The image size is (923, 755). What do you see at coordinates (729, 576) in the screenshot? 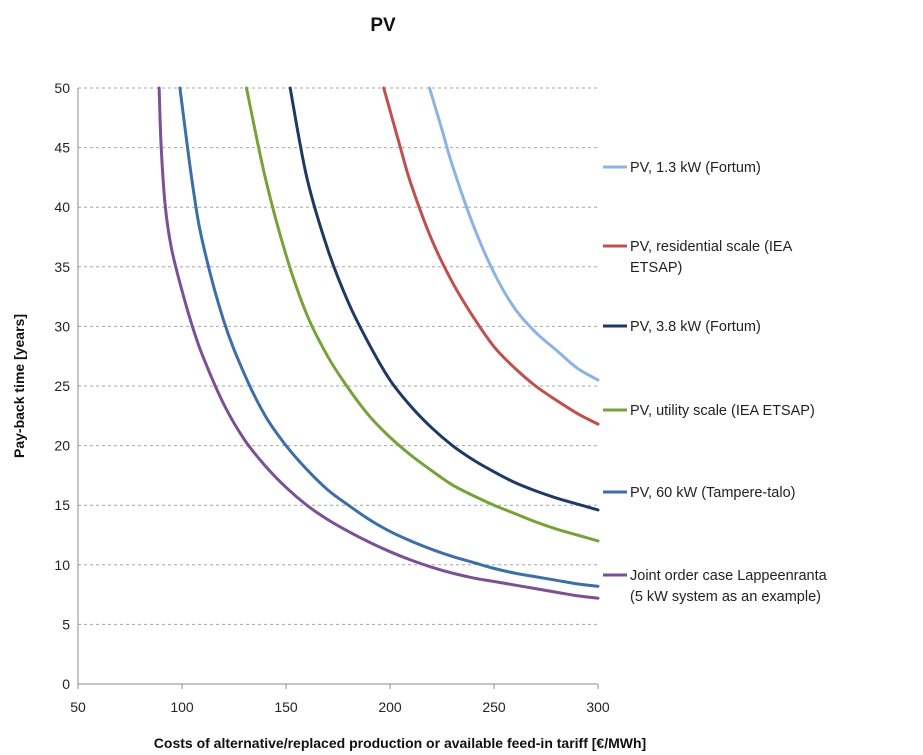
I see `legend-label: Joint order case Lappeenranta` at bounding box center [729, 576].